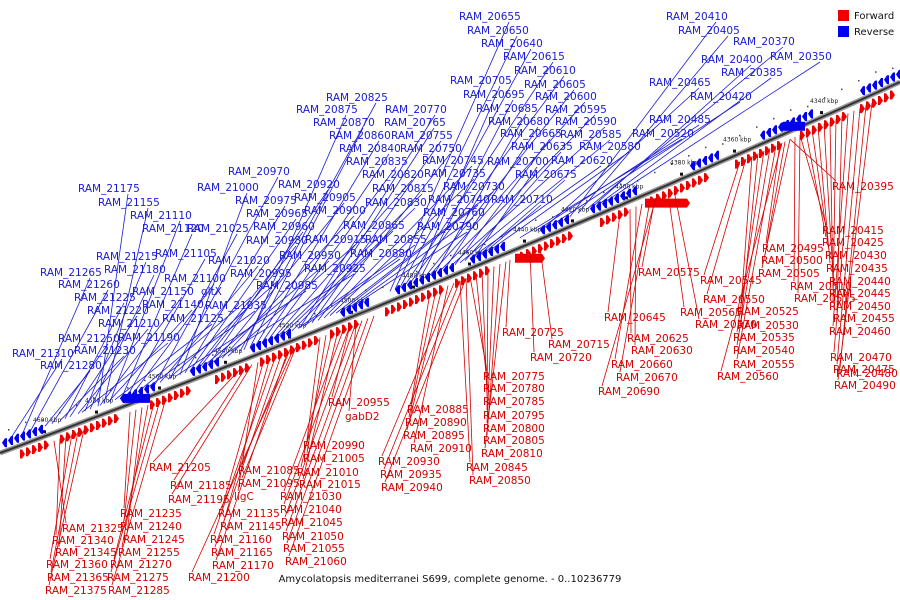 This screenshot has width=900, height=600. What do you see at coordinates (201, 486) in the screenshot?
I see `forward-gene-label: RAM_21185` at bounding box center [201, 486].